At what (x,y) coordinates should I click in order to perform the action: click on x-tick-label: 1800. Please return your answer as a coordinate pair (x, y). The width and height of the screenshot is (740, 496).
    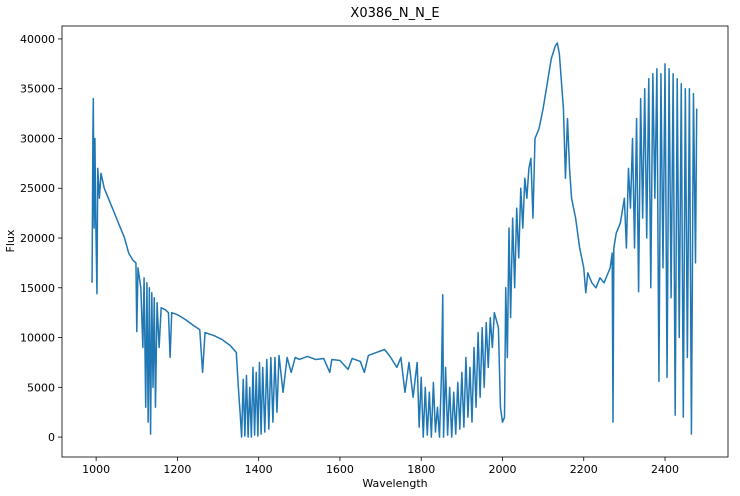
    Looking at the image, I should click on (421, 469).